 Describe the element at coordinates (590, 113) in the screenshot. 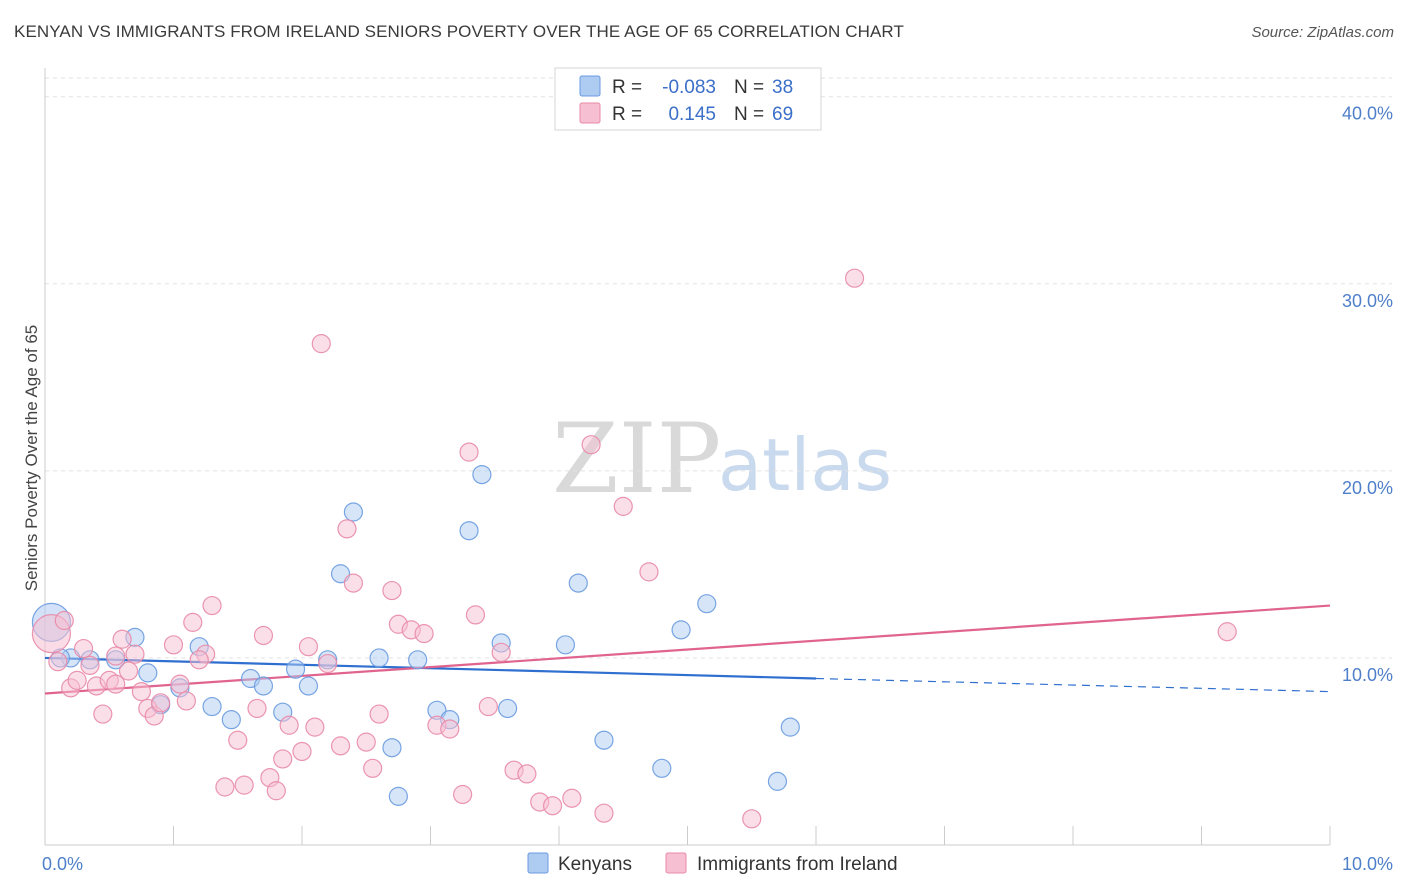

I see `legend-swatch-ireland` at that location.